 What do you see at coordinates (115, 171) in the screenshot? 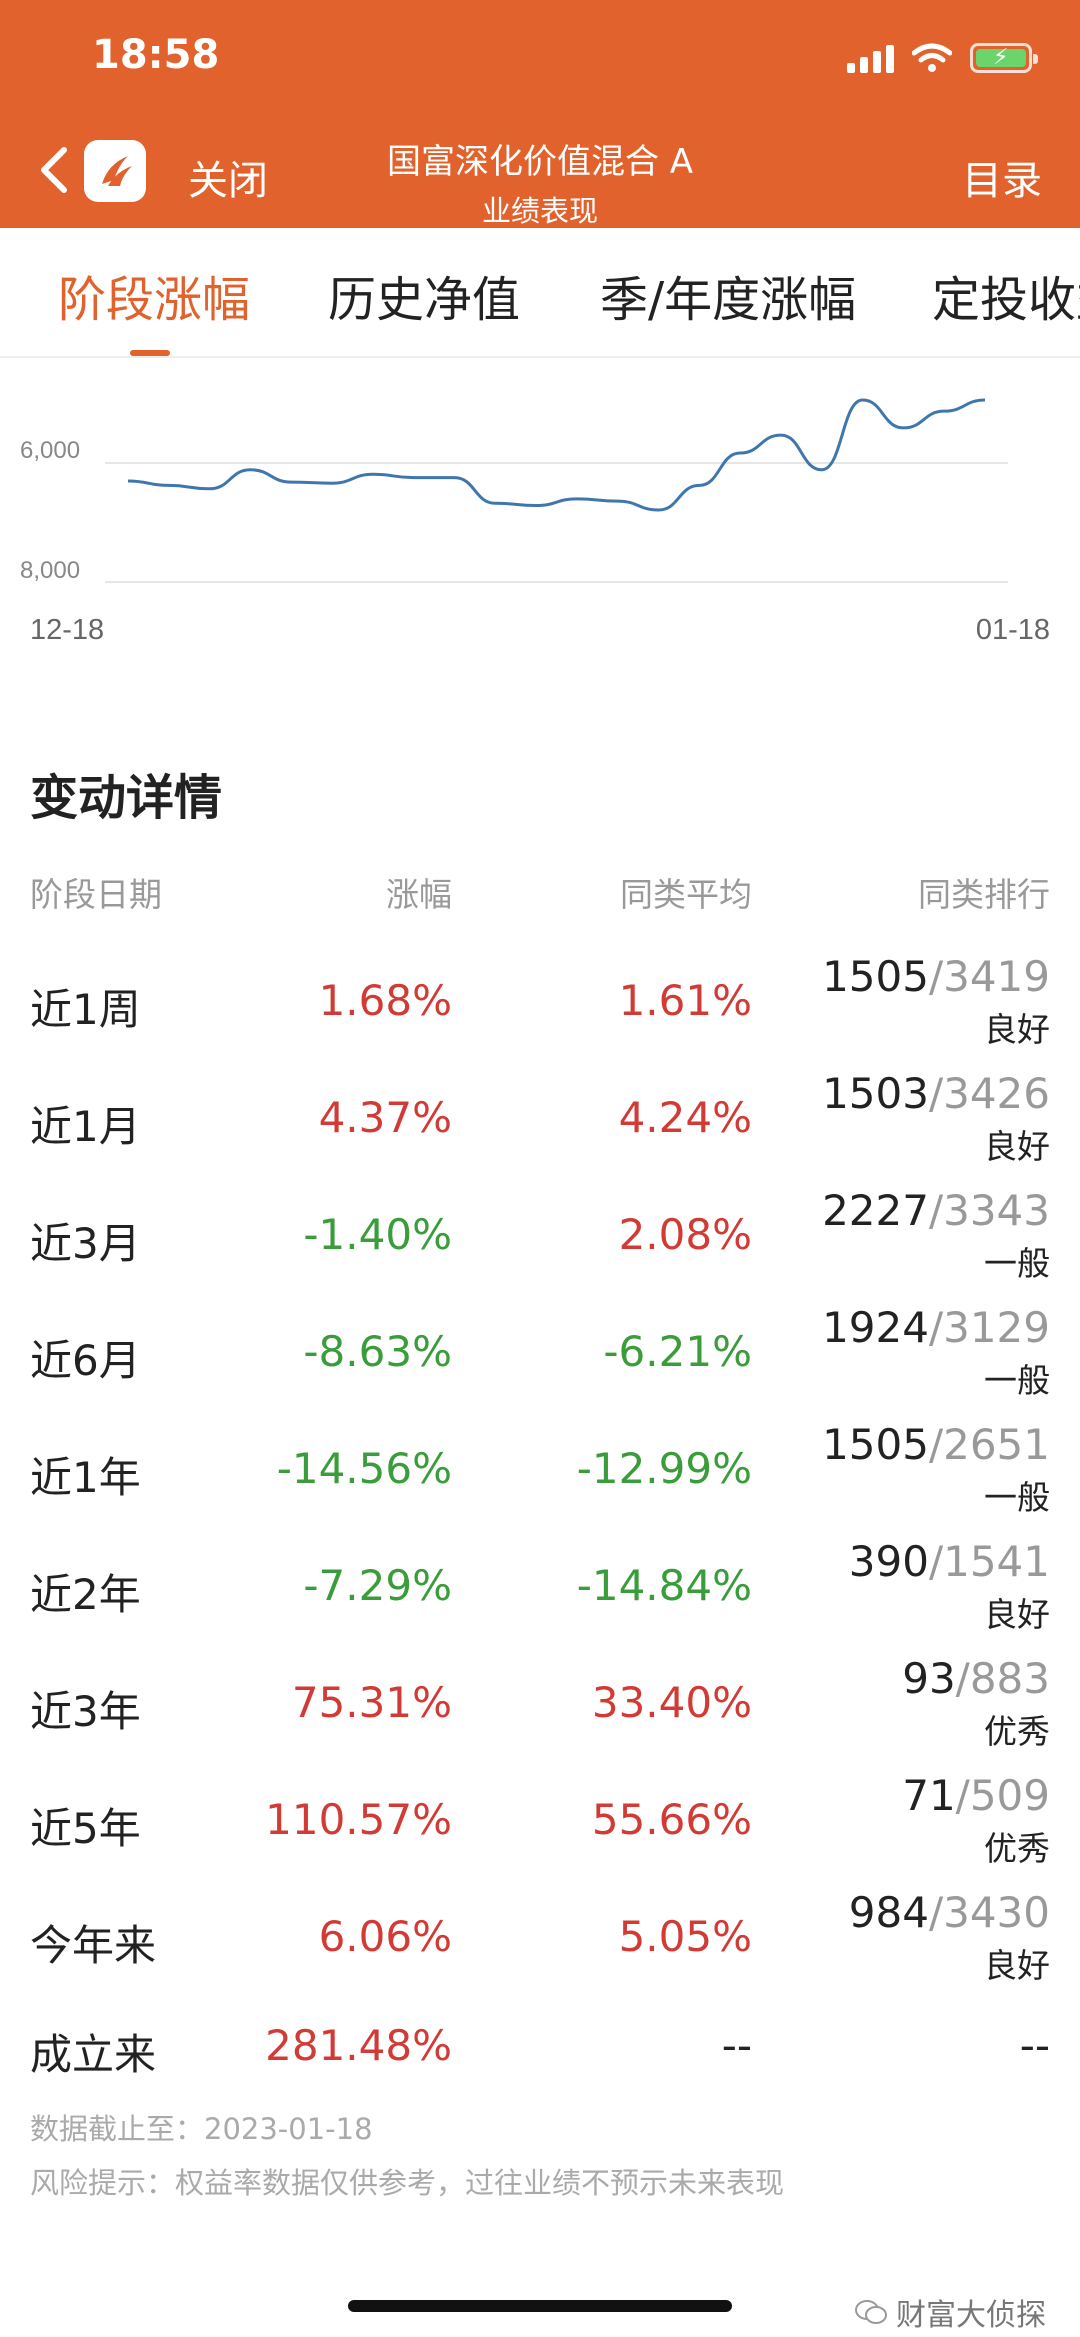
I see `app-logo-icon` at bounding box center [115, 171].